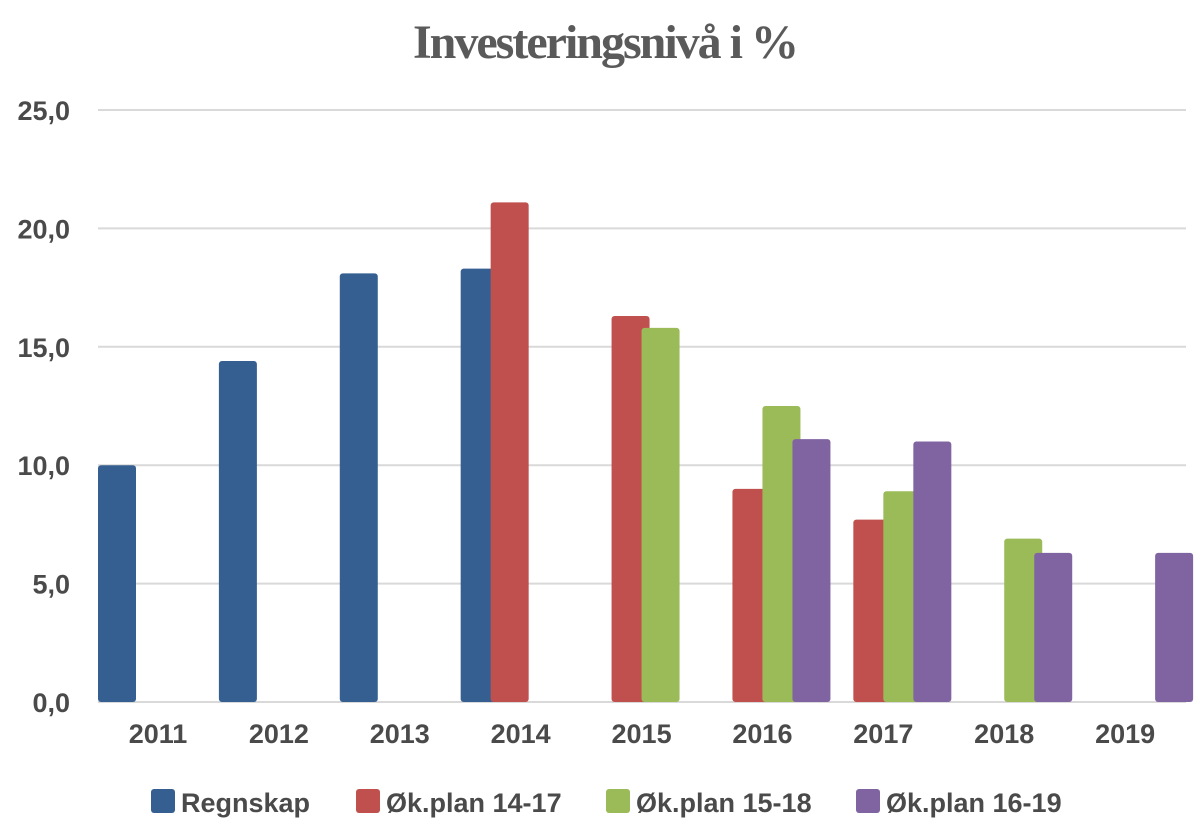 Image resolution: width=1200 pixels, height=837 pixels. I want to click on x-axis-ticks: 2011 2012 2013 2014 2015 2016 2017 2018 2019, so click(642, 734).